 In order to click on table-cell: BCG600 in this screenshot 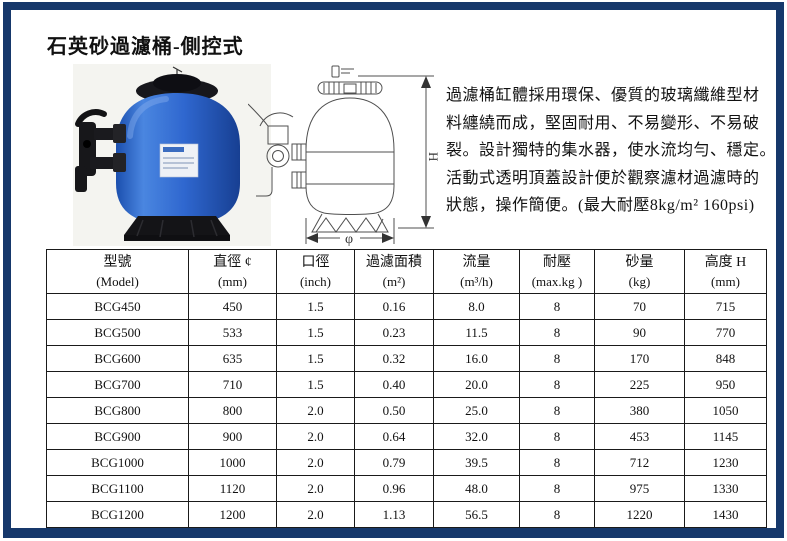, I will do `click(117, 358)`.